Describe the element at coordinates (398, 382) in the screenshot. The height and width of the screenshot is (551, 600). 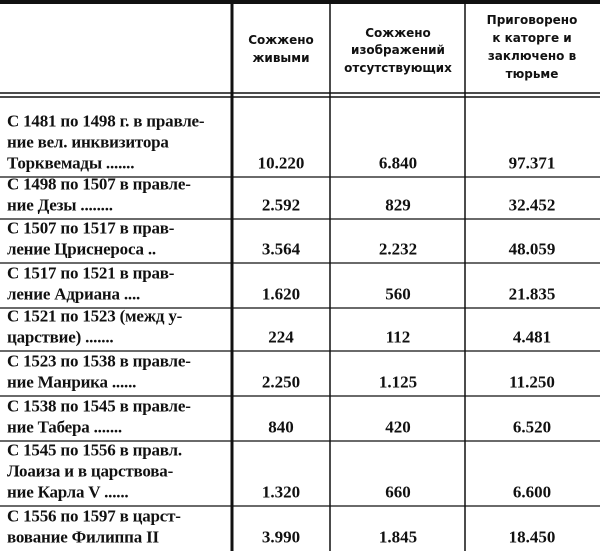
I see `cell-value: 1.125` at that location.